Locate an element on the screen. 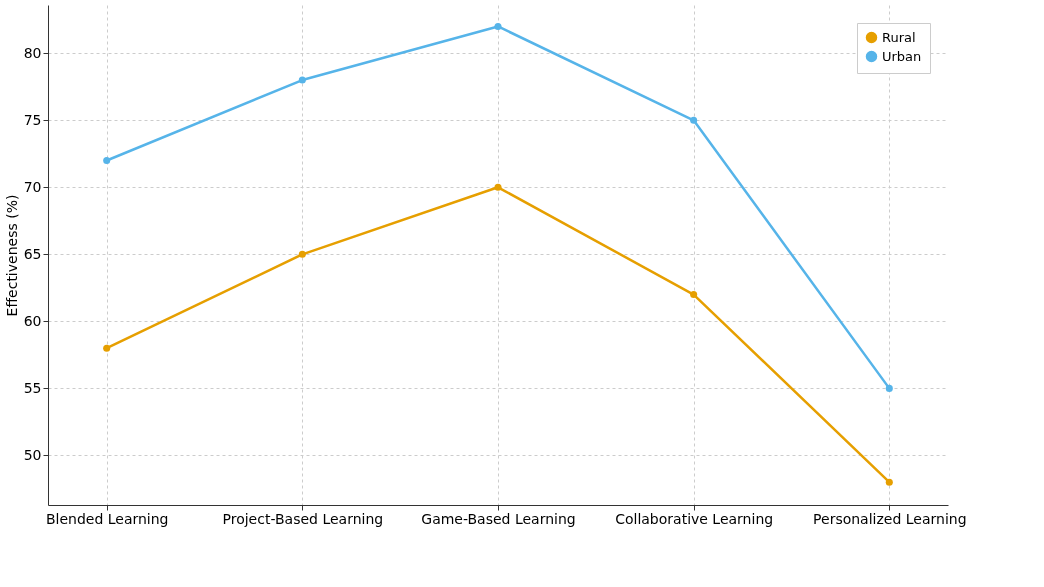  y-tick-label: 70 is located at coordinates (32, 186).